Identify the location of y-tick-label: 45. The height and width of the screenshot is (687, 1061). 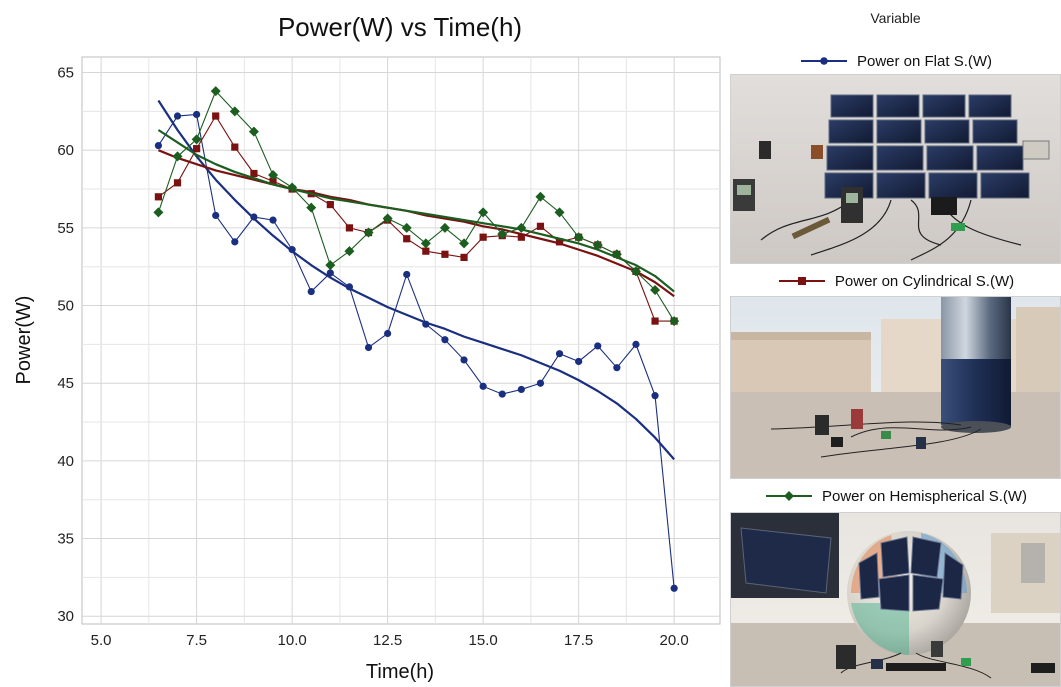
(65, 383).